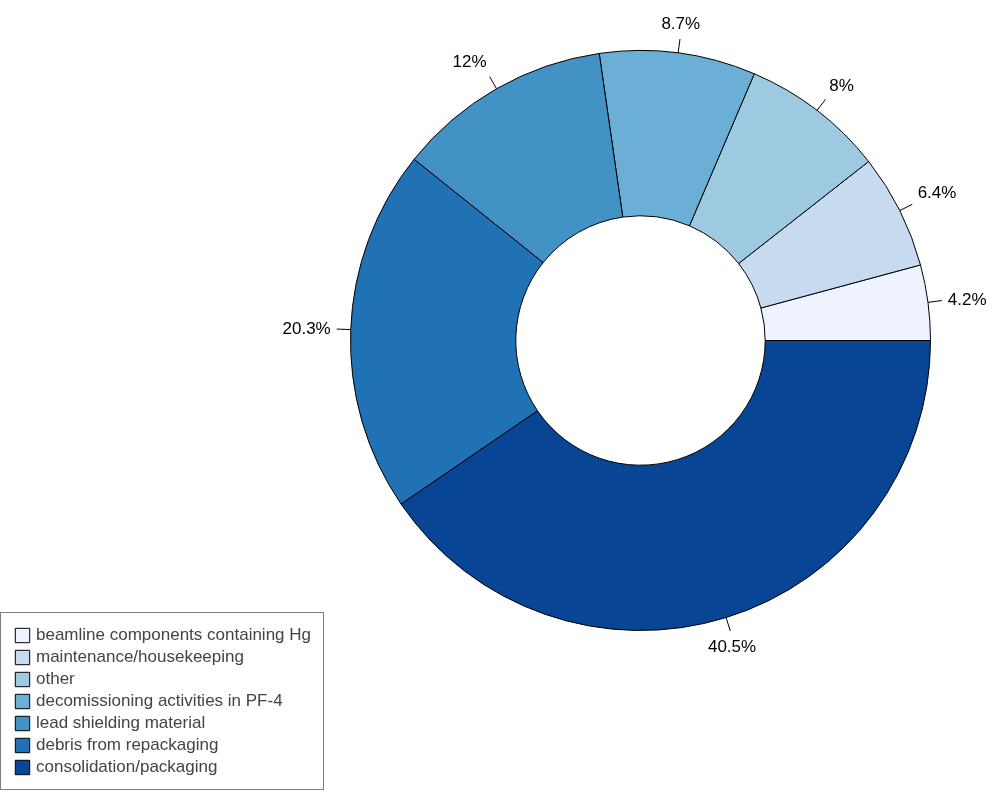 Image resolution: width=1005 pixels, height=795 pixels. What do you see at coordinates (140, 657) in the screenshot?
I see `legend-label: maintenance/housekeeping` at bounding box center [140, 657].